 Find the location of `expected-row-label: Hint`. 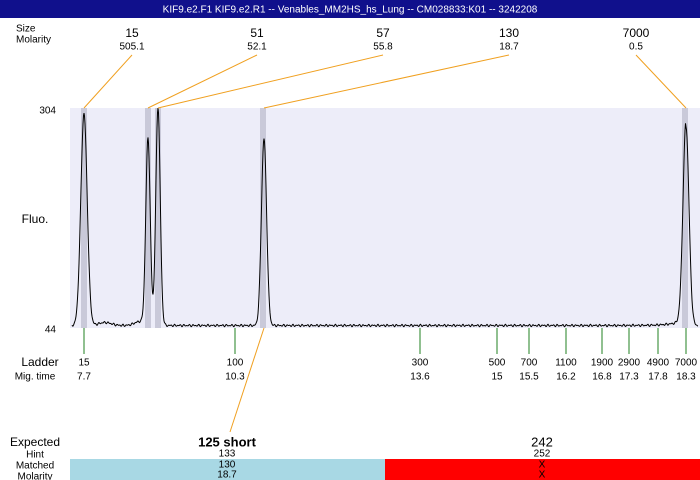

expected-row-label: Hint is located at coordinates (35, 455).